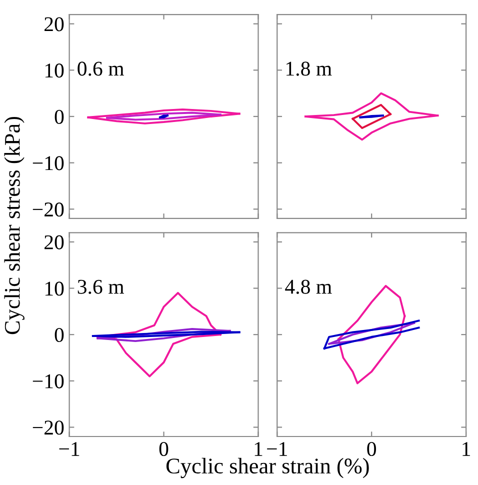 The image size is (478, 485). Describe the element at coordinates (101, 287) in the screenshot. I see `text: 3.6 m` at that location.